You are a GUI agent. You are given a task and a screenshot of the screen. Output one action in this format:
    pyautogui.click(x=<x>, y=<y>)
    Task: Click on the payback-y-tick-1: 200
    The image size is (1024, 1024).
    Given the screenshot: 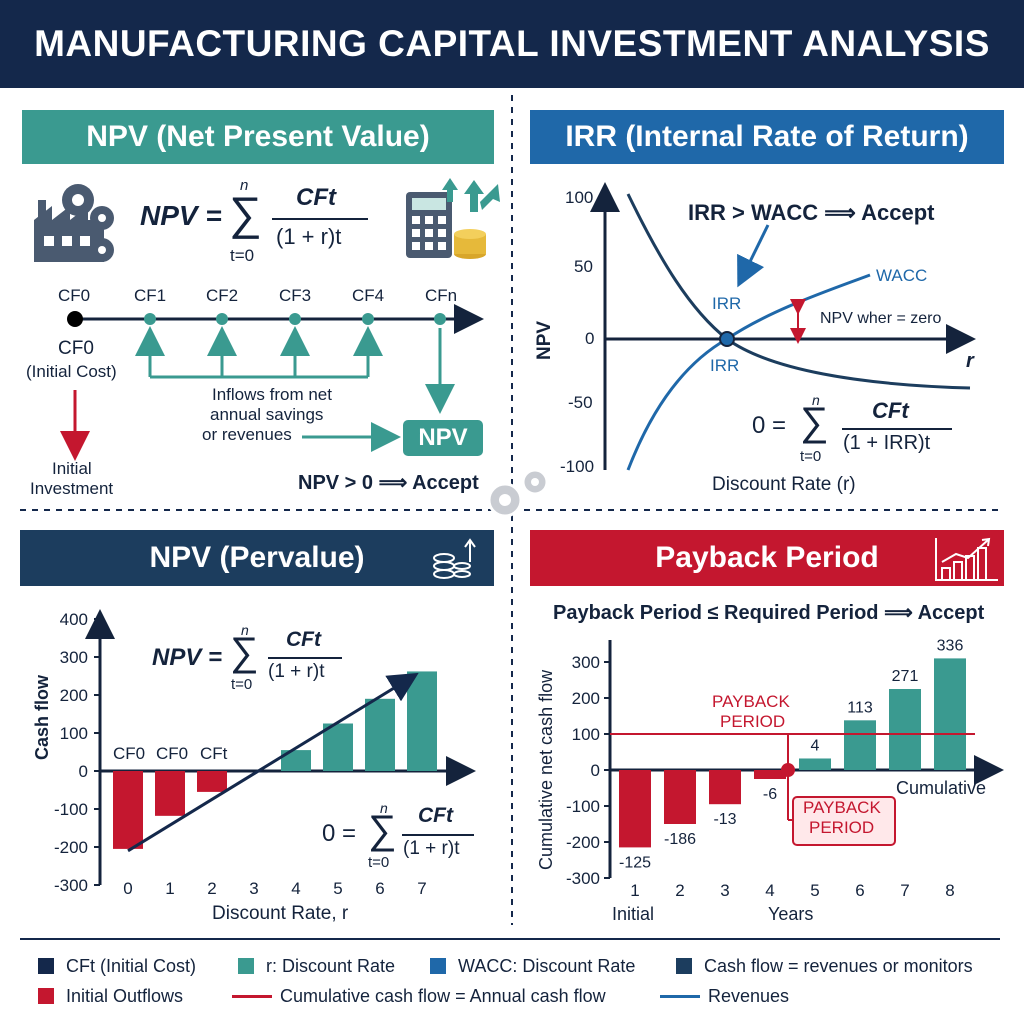 What is the action you would take?
    pyautogui.click(x=586, y=698)
    